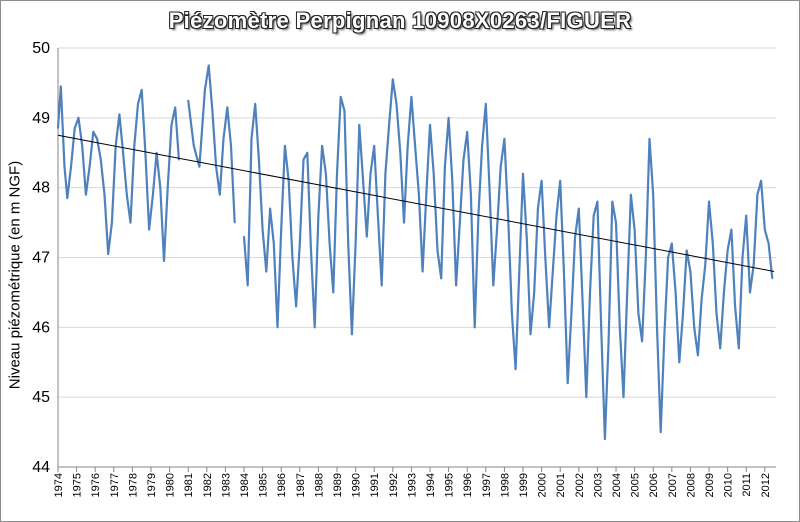 The height and width of the screenshot is (522, 800). What do you see at coordinates (115, 485) in the screenshot?
I see `x-tick-label: 1977` at bounding box center [115, 485].